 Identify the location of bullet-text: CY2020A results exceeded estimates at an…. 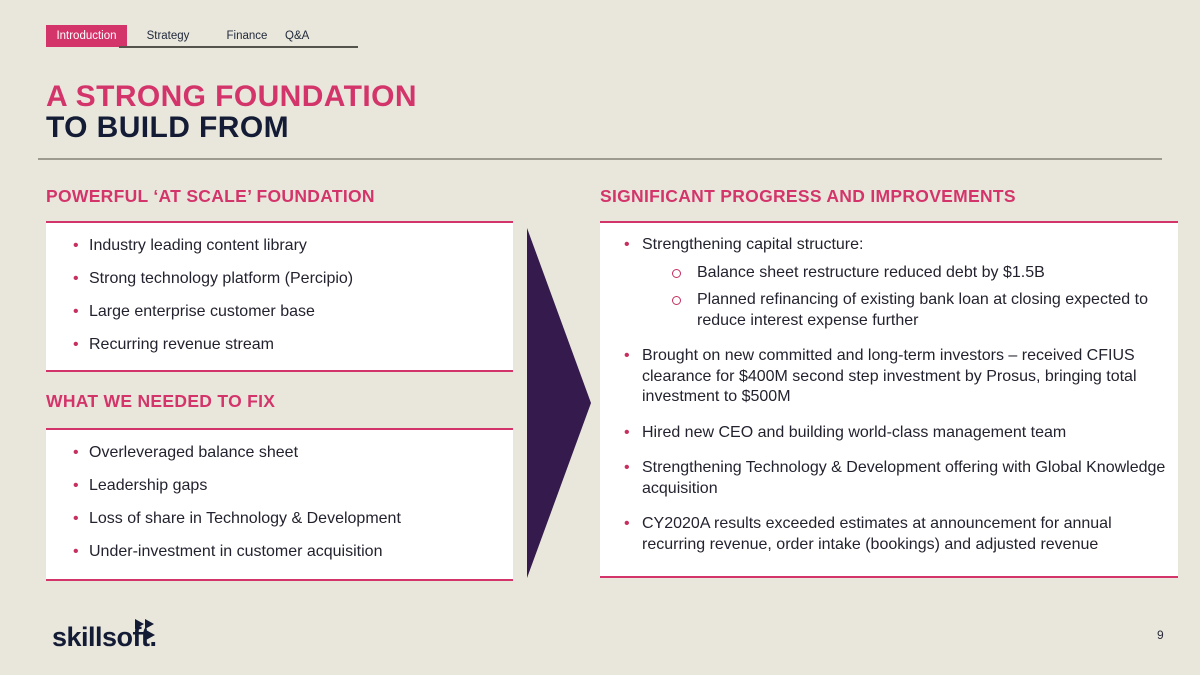
(877, 534).